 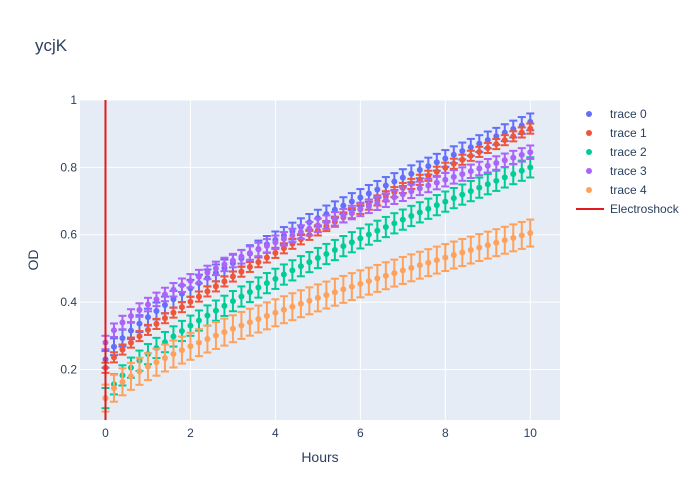 I want to click on legend-item: trace 1, so click(x=616, y=133).